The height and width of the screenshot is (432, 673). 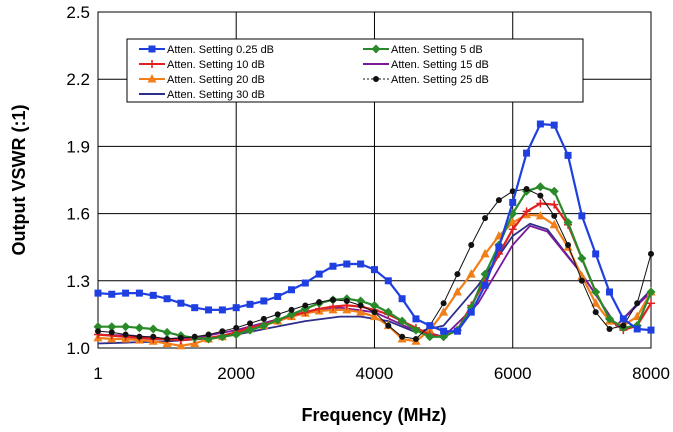 What do you see at coordinates (202, 65) in the screenshot?
I see `legend-entry-atten-setting-10-db: Atten. Setting 10 dB` at bounding box center [202, 65].